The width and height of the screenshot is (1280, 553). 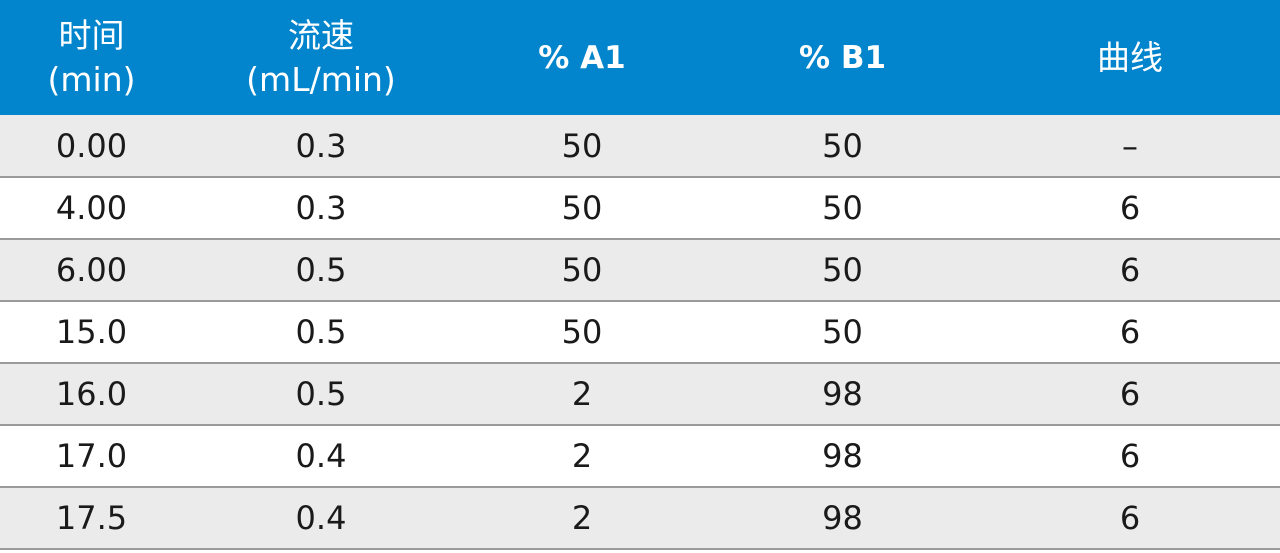 I want to click on table-row: 17.0 0.4 2 98 6, so click(x=640, y=456).